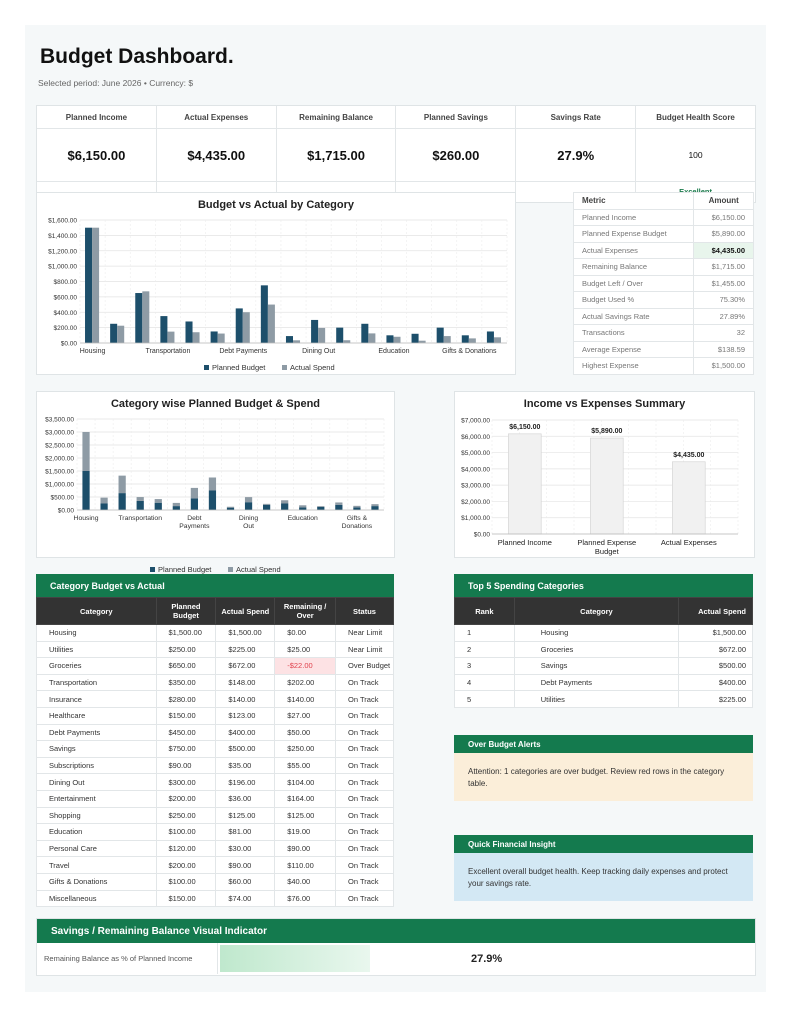  I want to click on kpi-label: Remaining Balance, so click(336, 117).